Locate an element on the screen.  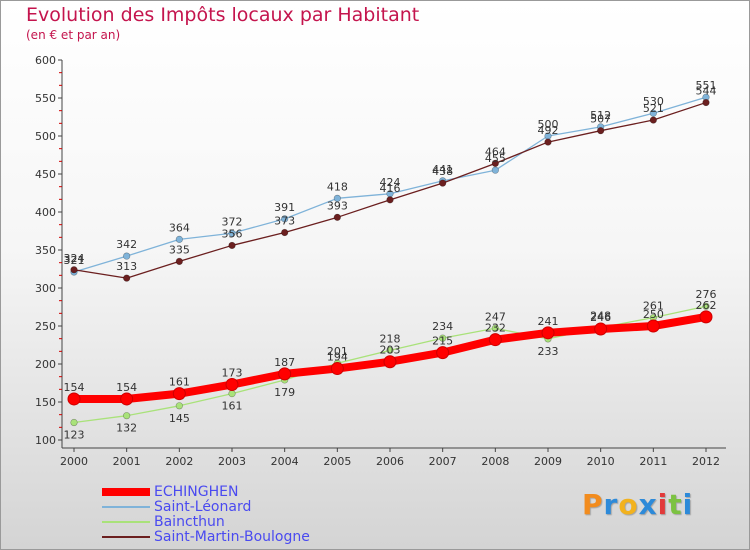
x-tick-label: 2011 is located at coordinates (653, 461).